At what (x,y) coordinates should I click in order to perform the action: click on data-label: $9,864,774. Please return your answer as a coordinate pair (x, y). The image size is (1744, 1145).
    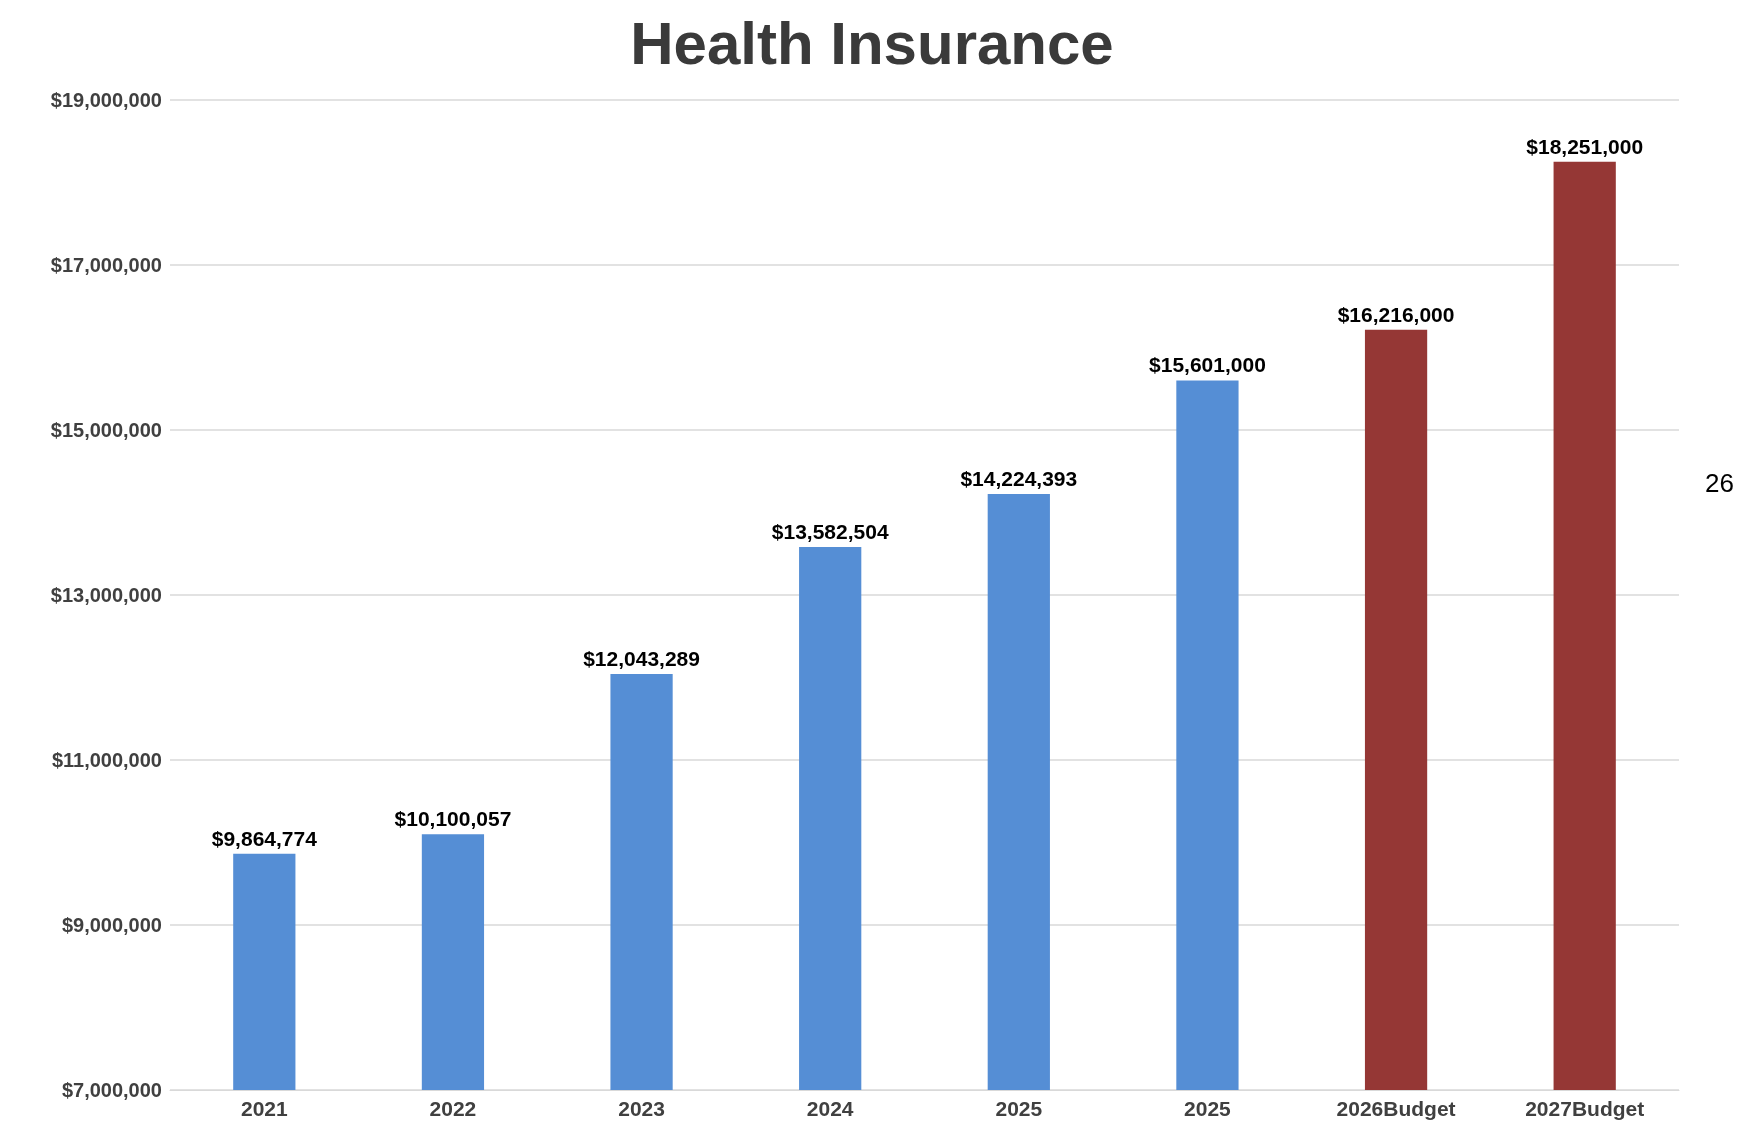
    Looking at the image, I should click on (264, 838).